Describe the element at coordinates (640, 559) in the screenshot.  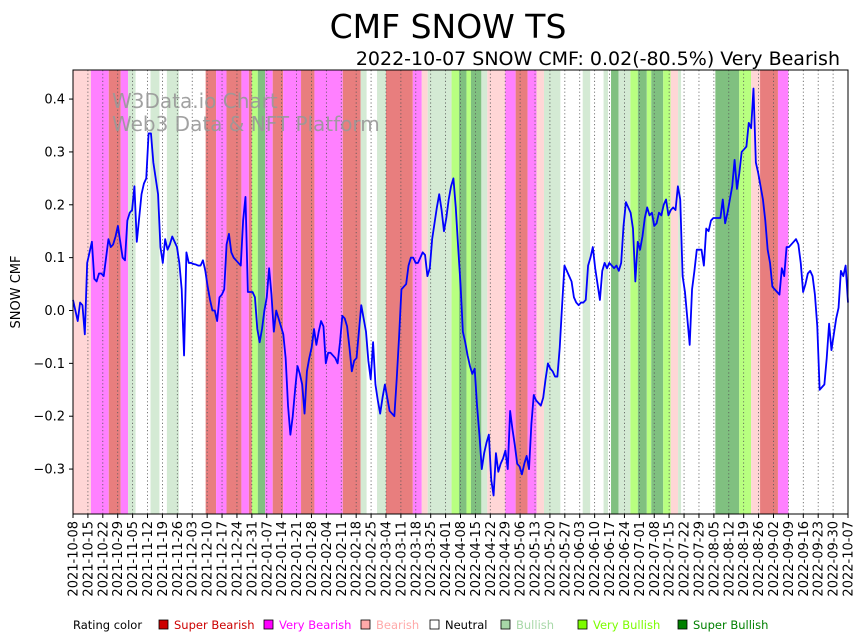
I see `x-tick-label: 2022-07-01` at that location.